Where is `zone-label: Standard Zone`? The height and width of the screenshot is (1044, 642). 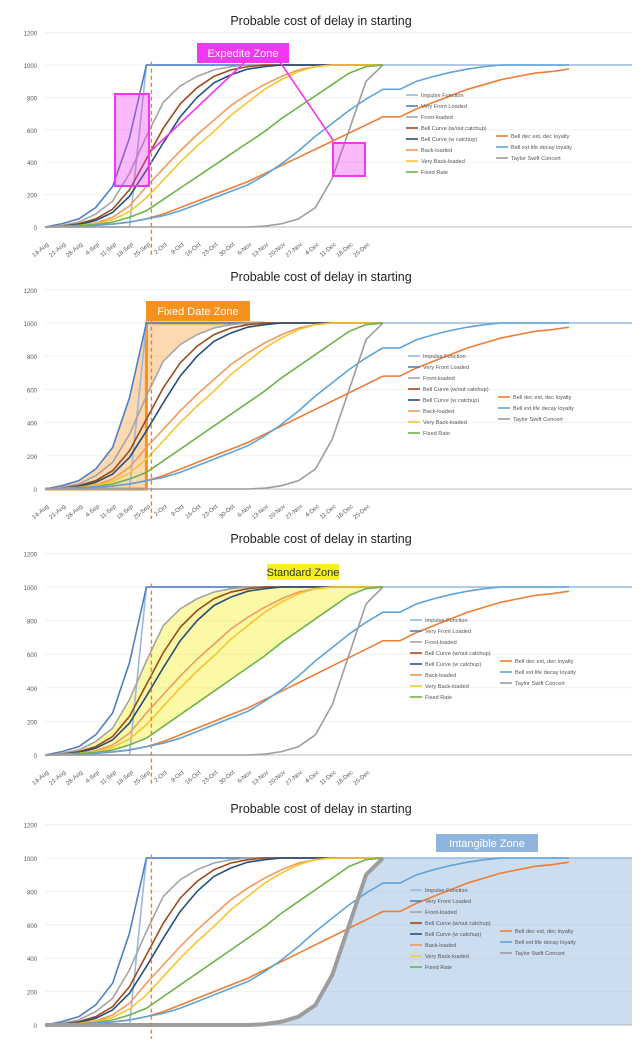 zone-label: Standard Zone is located at coordinates (303, 573).